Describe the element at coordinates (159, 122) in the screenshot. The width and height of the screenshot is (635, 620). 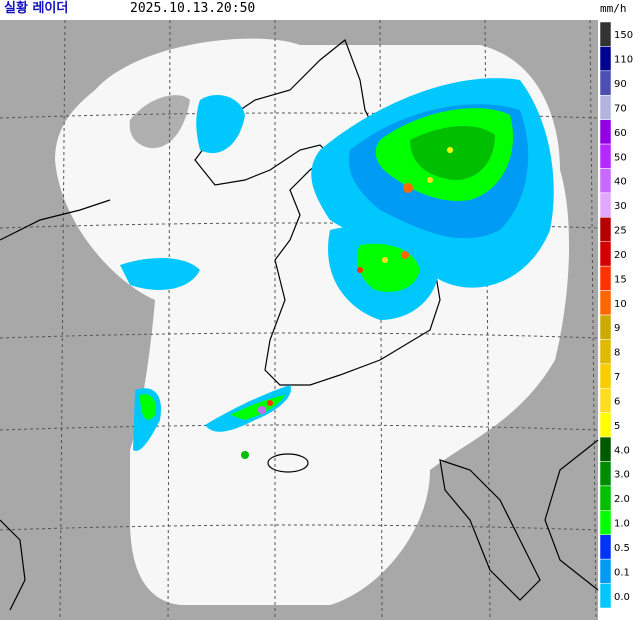
I see `inland-sea-gray` at that location.